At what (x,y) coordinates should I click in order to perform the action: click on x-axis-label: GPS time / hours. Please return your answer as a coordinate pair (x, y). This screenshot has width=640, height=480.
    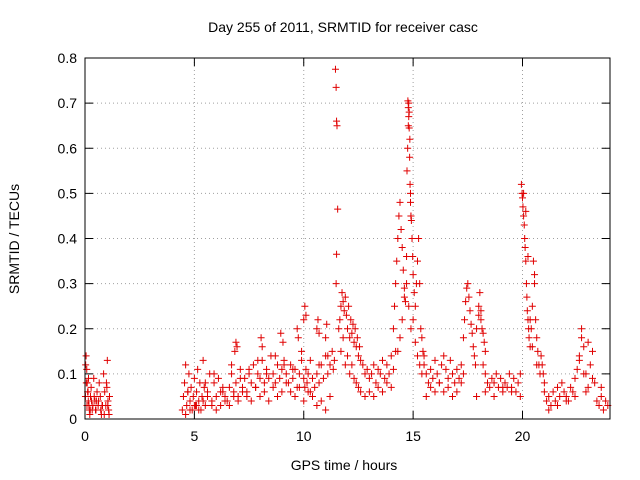
    Looking at the image, I should click on (344, 465).